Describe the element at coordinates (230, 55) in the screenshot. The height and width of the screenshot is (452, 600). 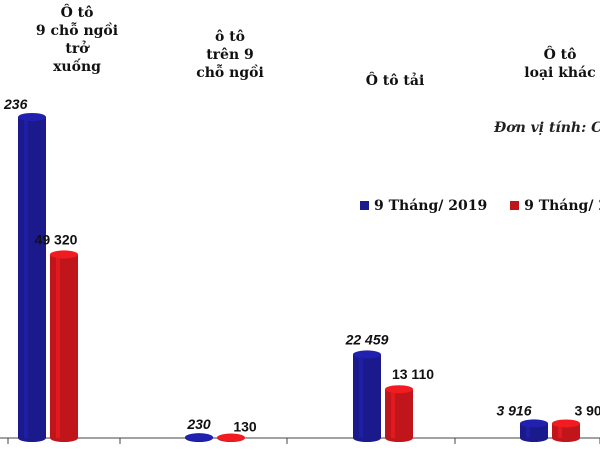
I see `category-label-2: ô tô trên 9 chỗ ngồi` at that location.